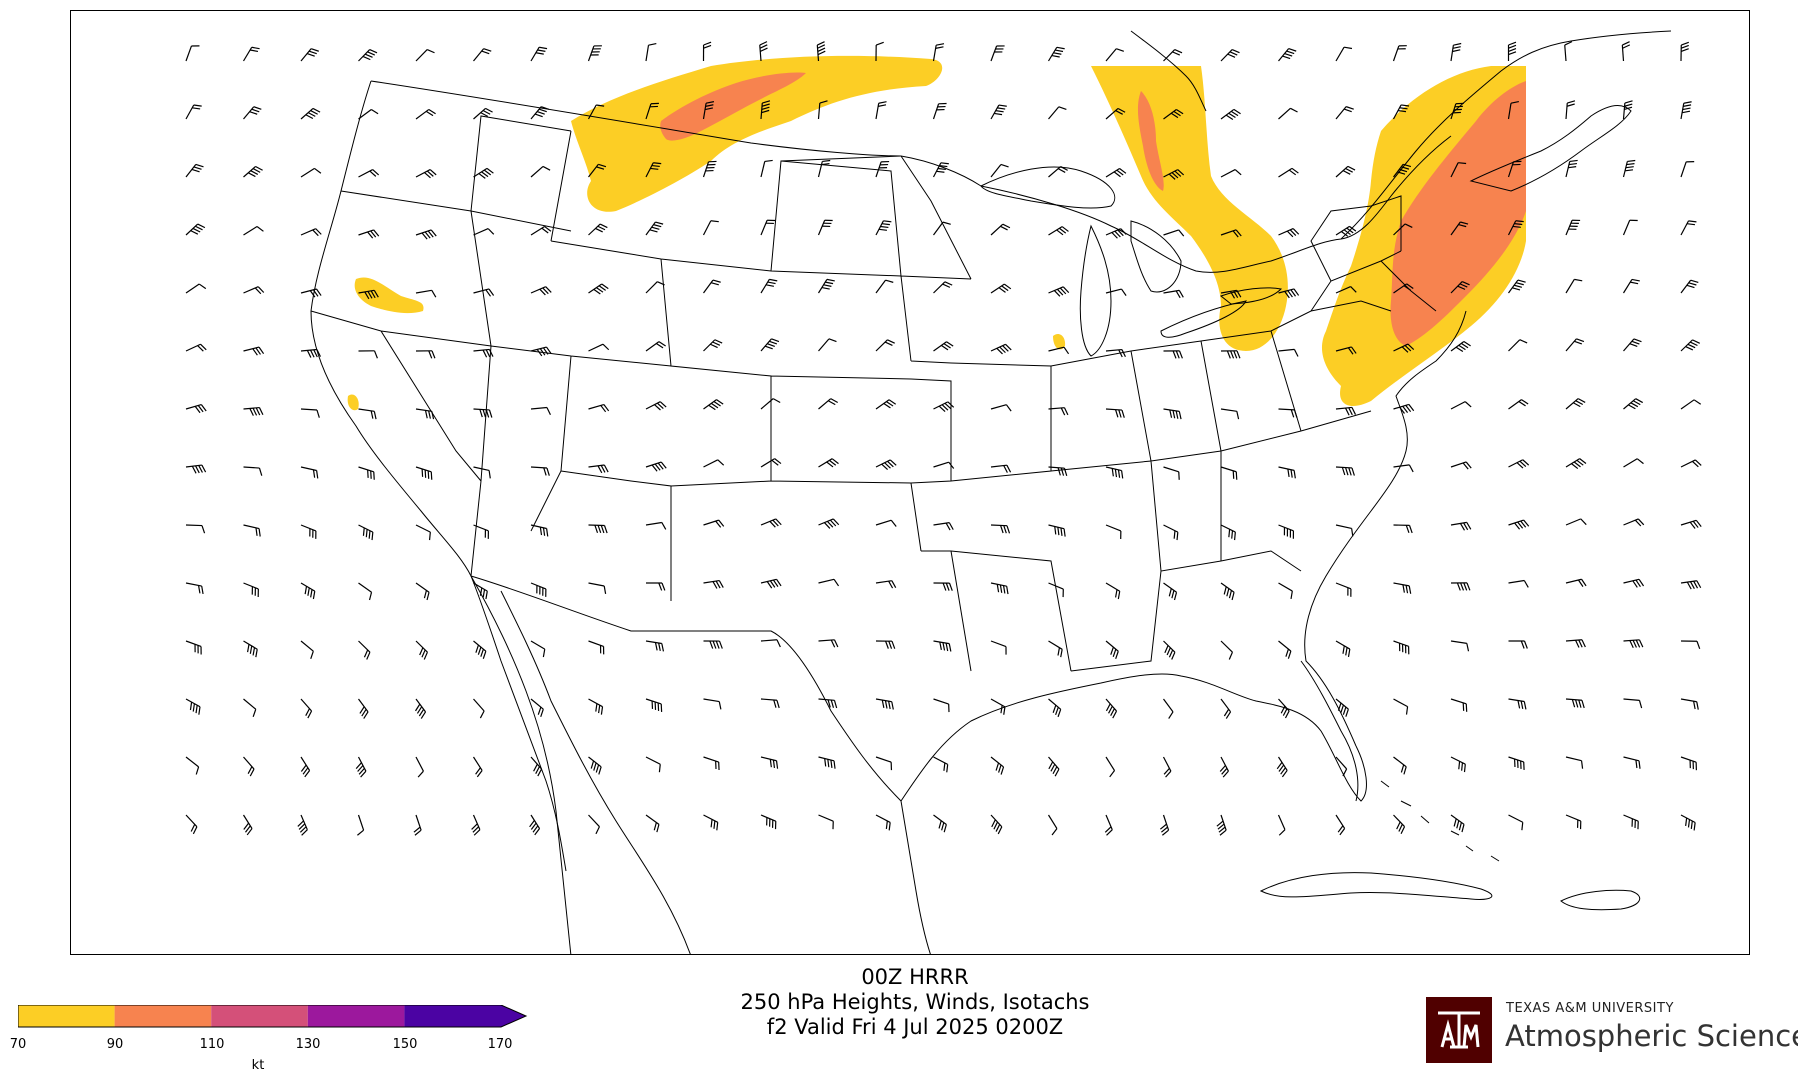  Describe the element at coordinates (1133, 737) in the screenshot. I see `gulf-coastline` at that location.